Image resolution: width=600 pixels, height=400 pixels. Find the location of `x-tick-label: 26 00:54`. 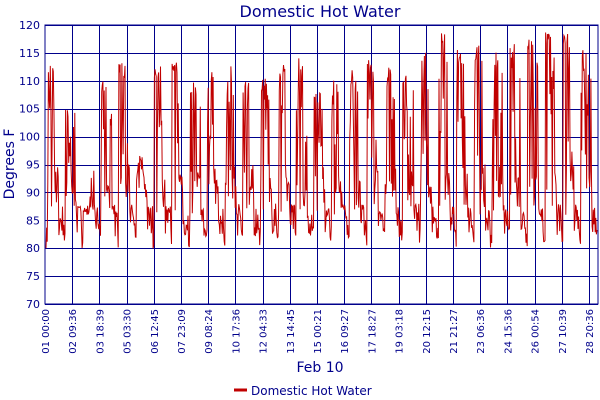

x-tick-label: 26 00:54 is located at coordinates (536, 331).